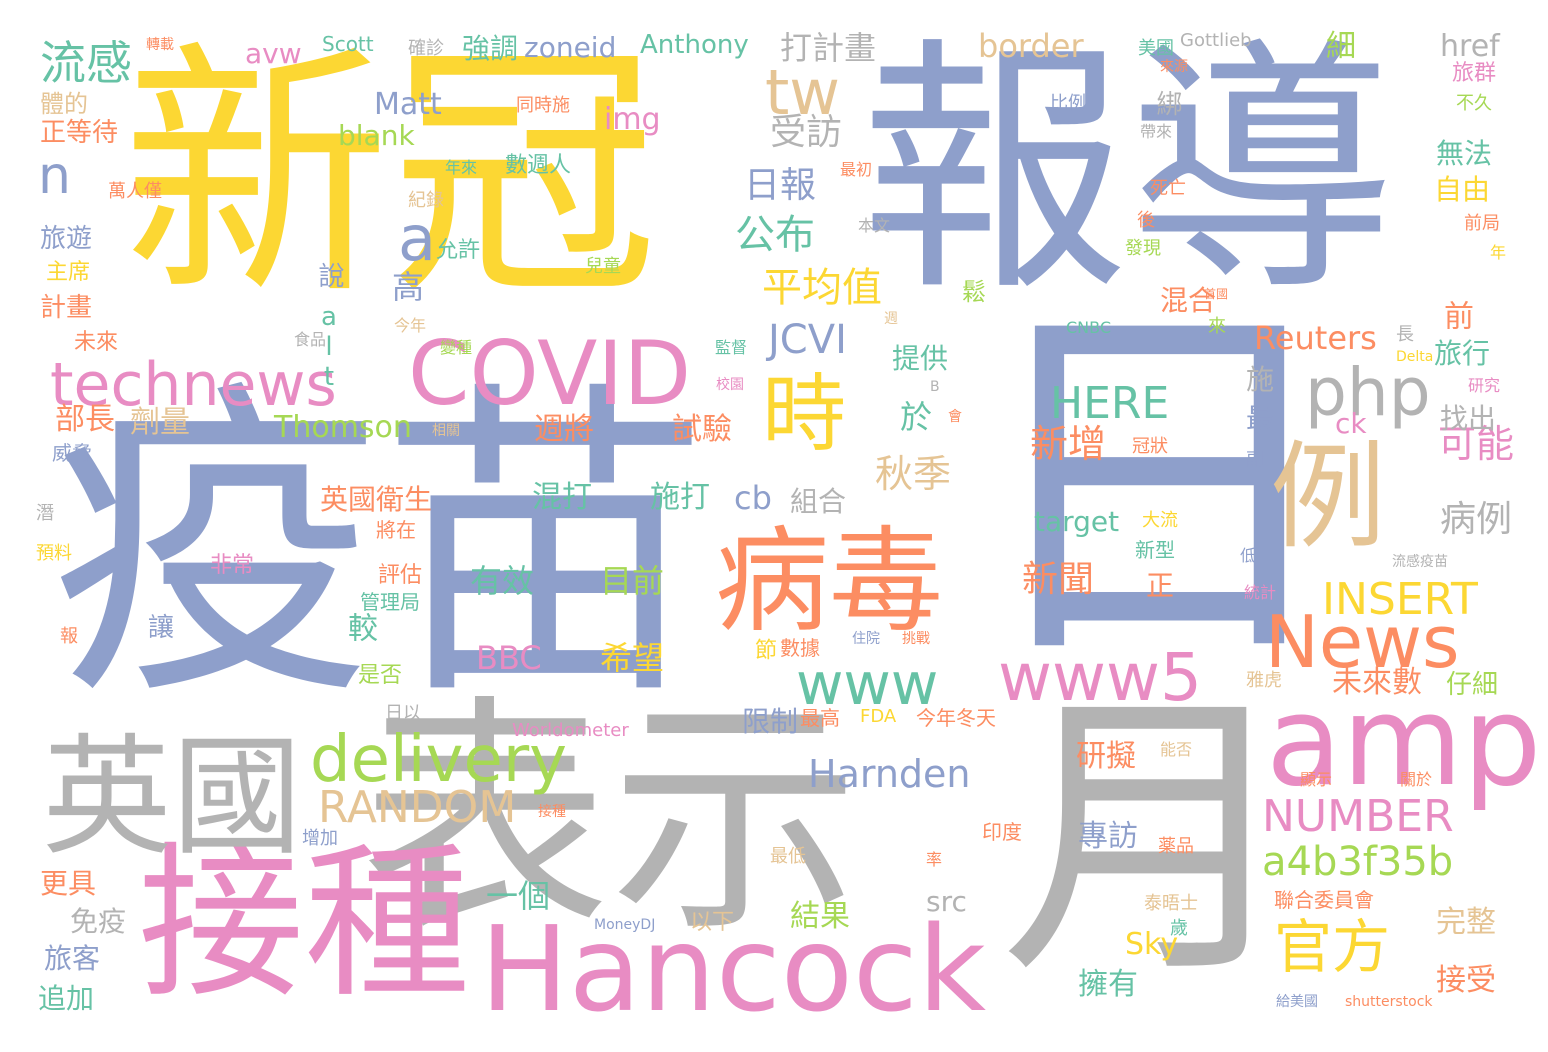 Image resolution: width=1548 pixels, height=1052 pixels. Describe the element at coordinates (1464, 153) in the screenshot. I see `word: 無法` at that location.